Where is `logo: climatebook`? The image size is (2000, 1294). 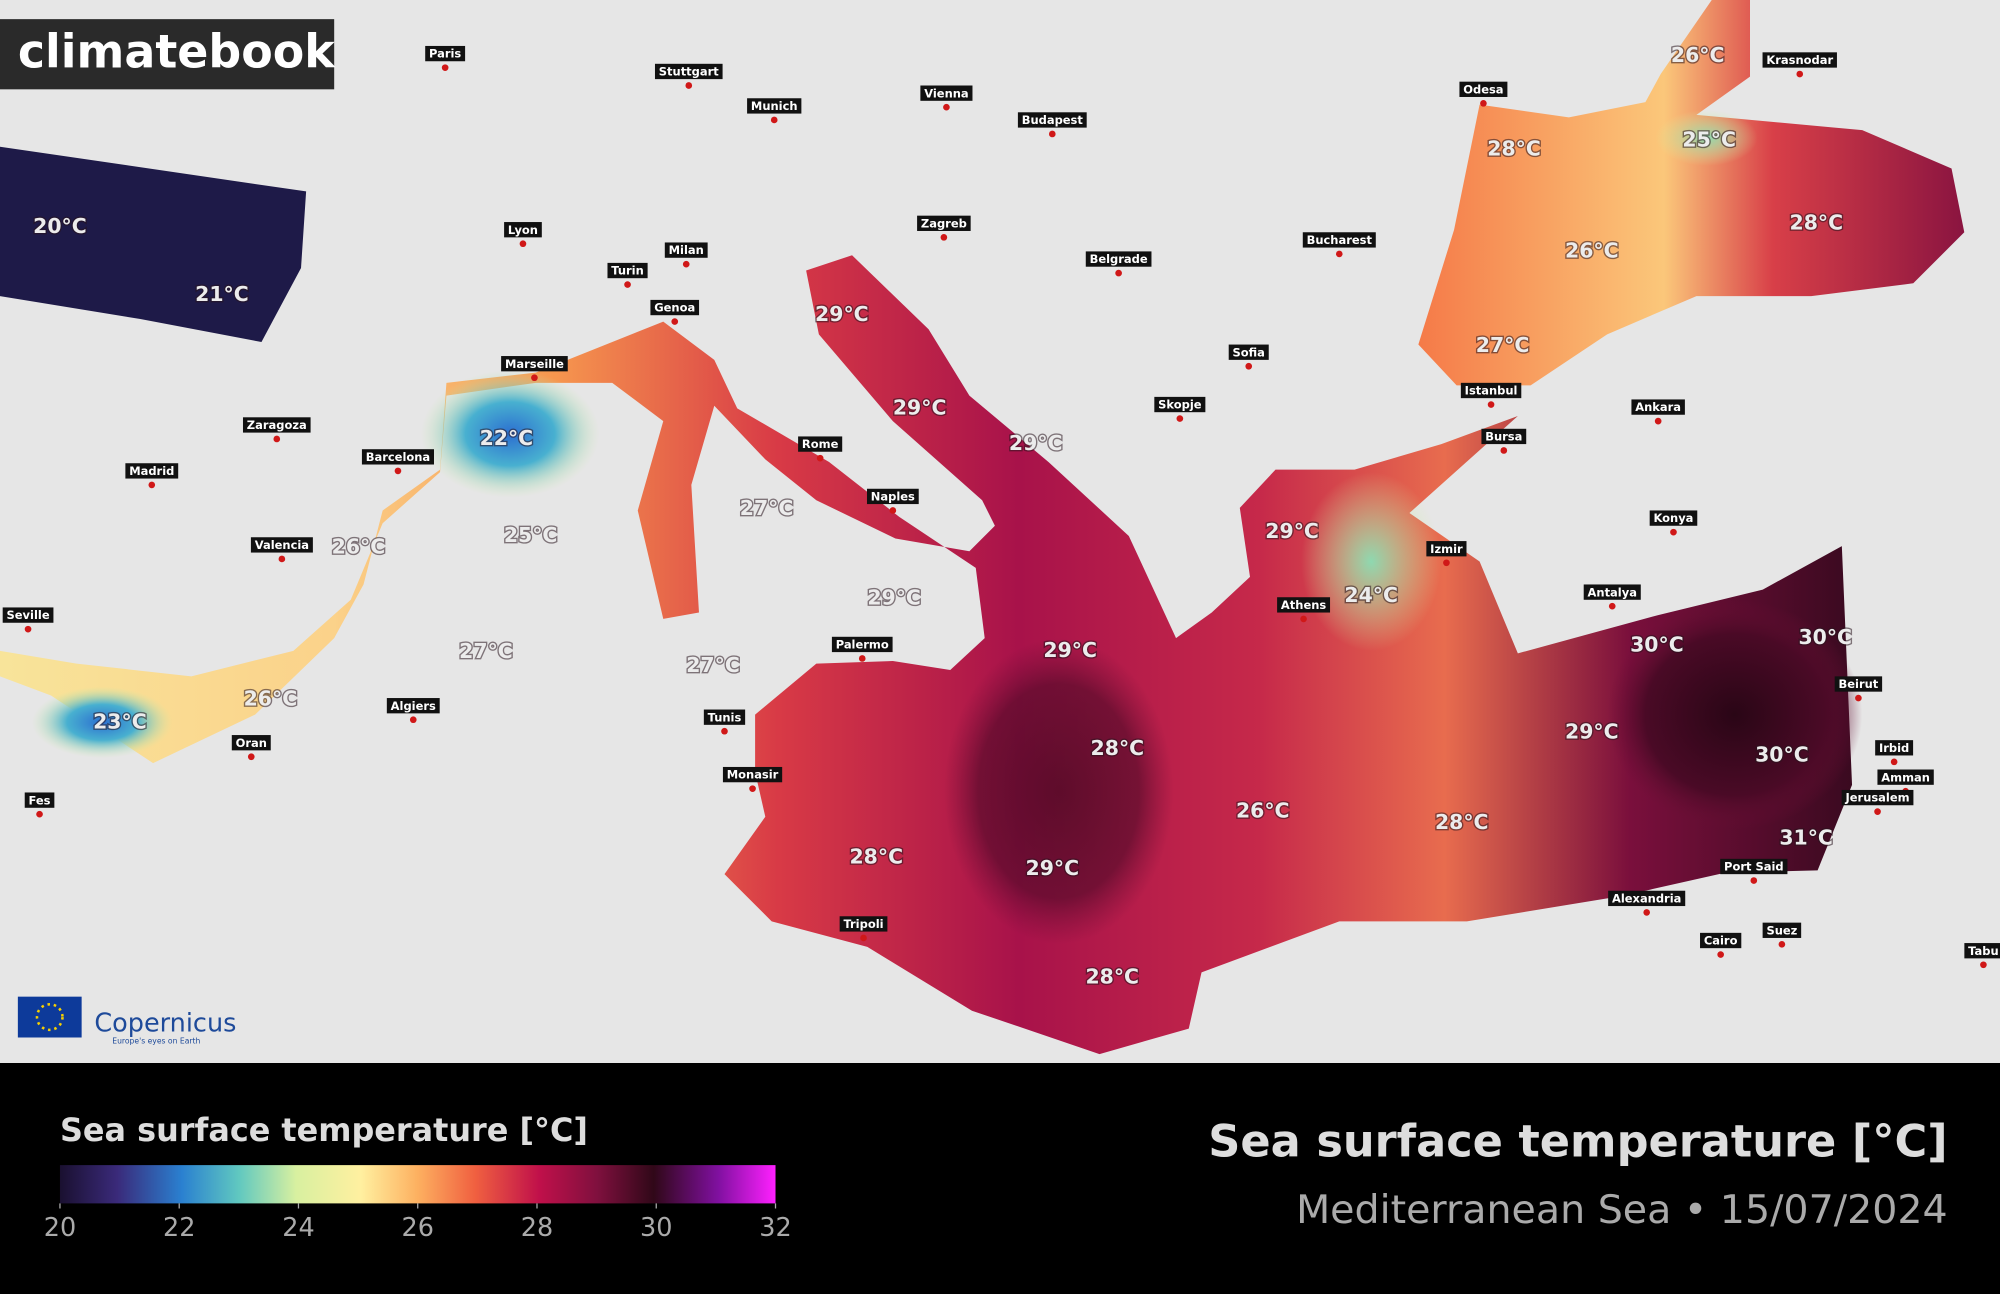 logo: climatebook is located at coordinates (177, 51).